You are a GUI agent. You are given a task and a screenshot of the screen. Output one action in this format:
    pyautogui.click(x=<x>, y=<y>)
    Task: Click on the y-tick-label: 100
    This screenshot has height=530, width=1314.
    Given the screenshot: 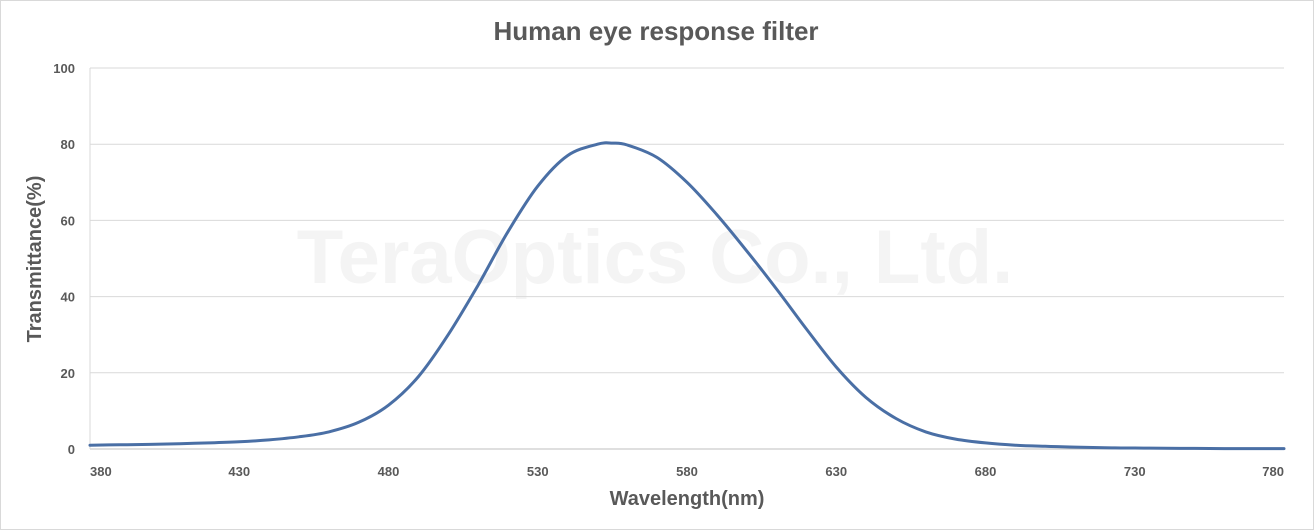 What is the action you would take?
    pyautogui.click(x=64, y=68)
    